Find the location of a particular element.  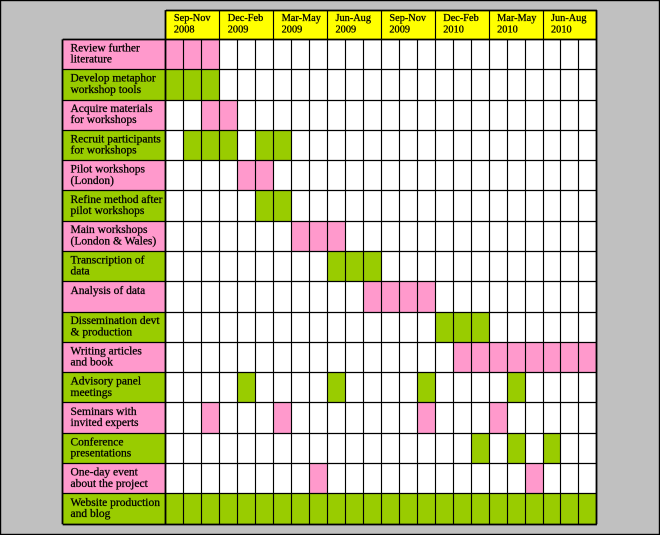

svg-text: (London & Wales) is located at coordinates (114, 241).